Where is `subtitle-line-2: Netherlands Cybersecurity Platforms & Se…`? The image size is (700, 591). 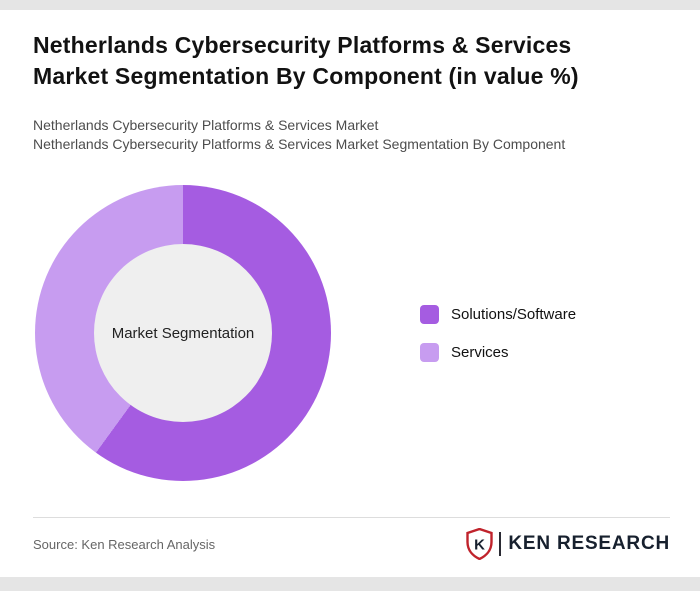 subtitle-line-2: Netherlands Cybersecurity Platforms & Se… is located at coordinates (299, 144).